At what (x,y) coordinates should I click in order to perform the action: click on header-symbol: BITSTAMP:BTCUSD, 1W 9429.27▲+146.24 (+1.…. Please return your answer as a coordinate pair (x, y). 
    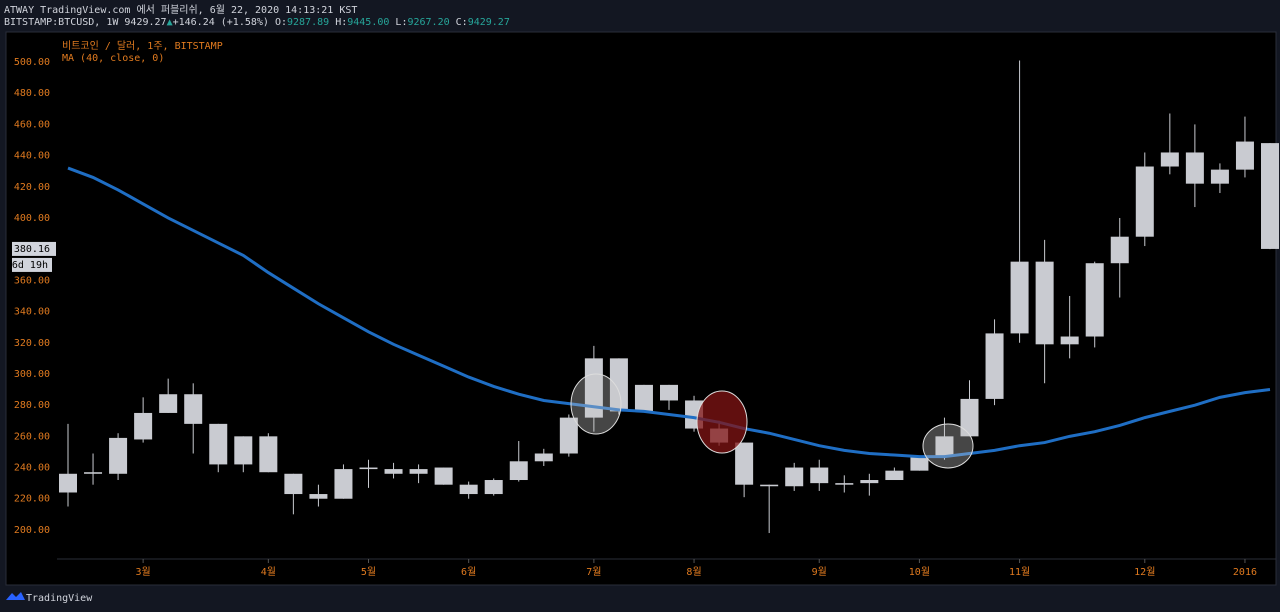
    Looking at the image, I should click on (257, 22).